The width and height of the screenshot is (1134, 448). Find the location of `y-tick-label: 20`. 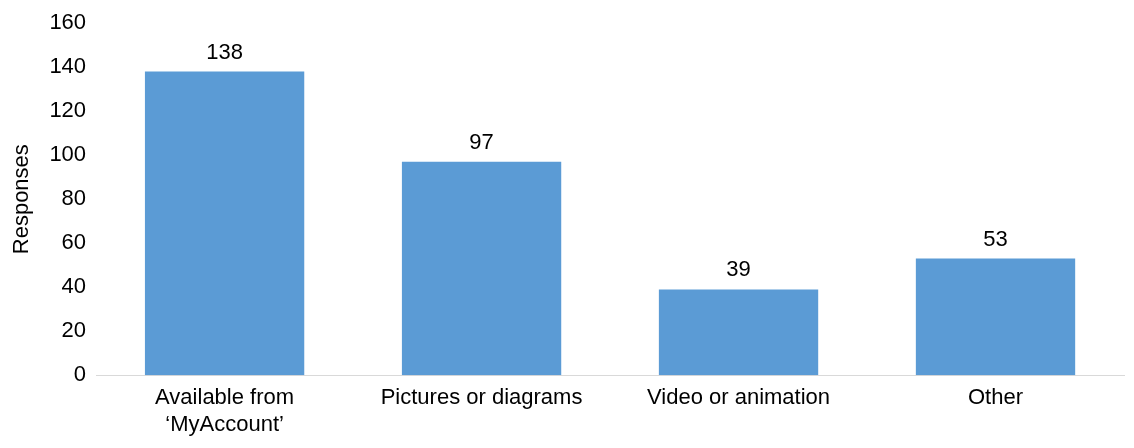

y-tick-label: 20 is located at coordinates (74, 330).